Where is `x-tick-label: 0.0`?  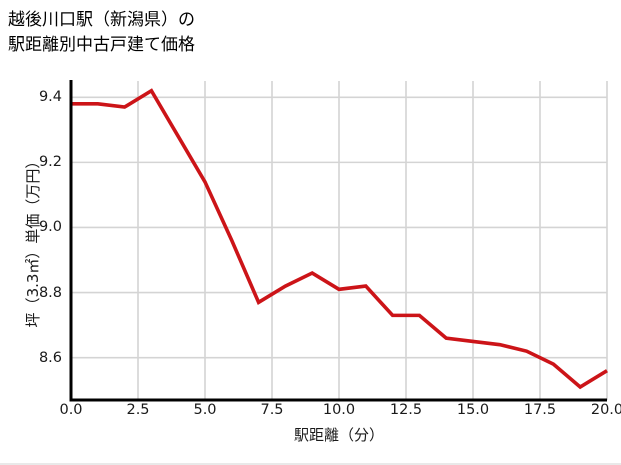 x-tick-label: 0.0 is located at coordinates (71, 410).